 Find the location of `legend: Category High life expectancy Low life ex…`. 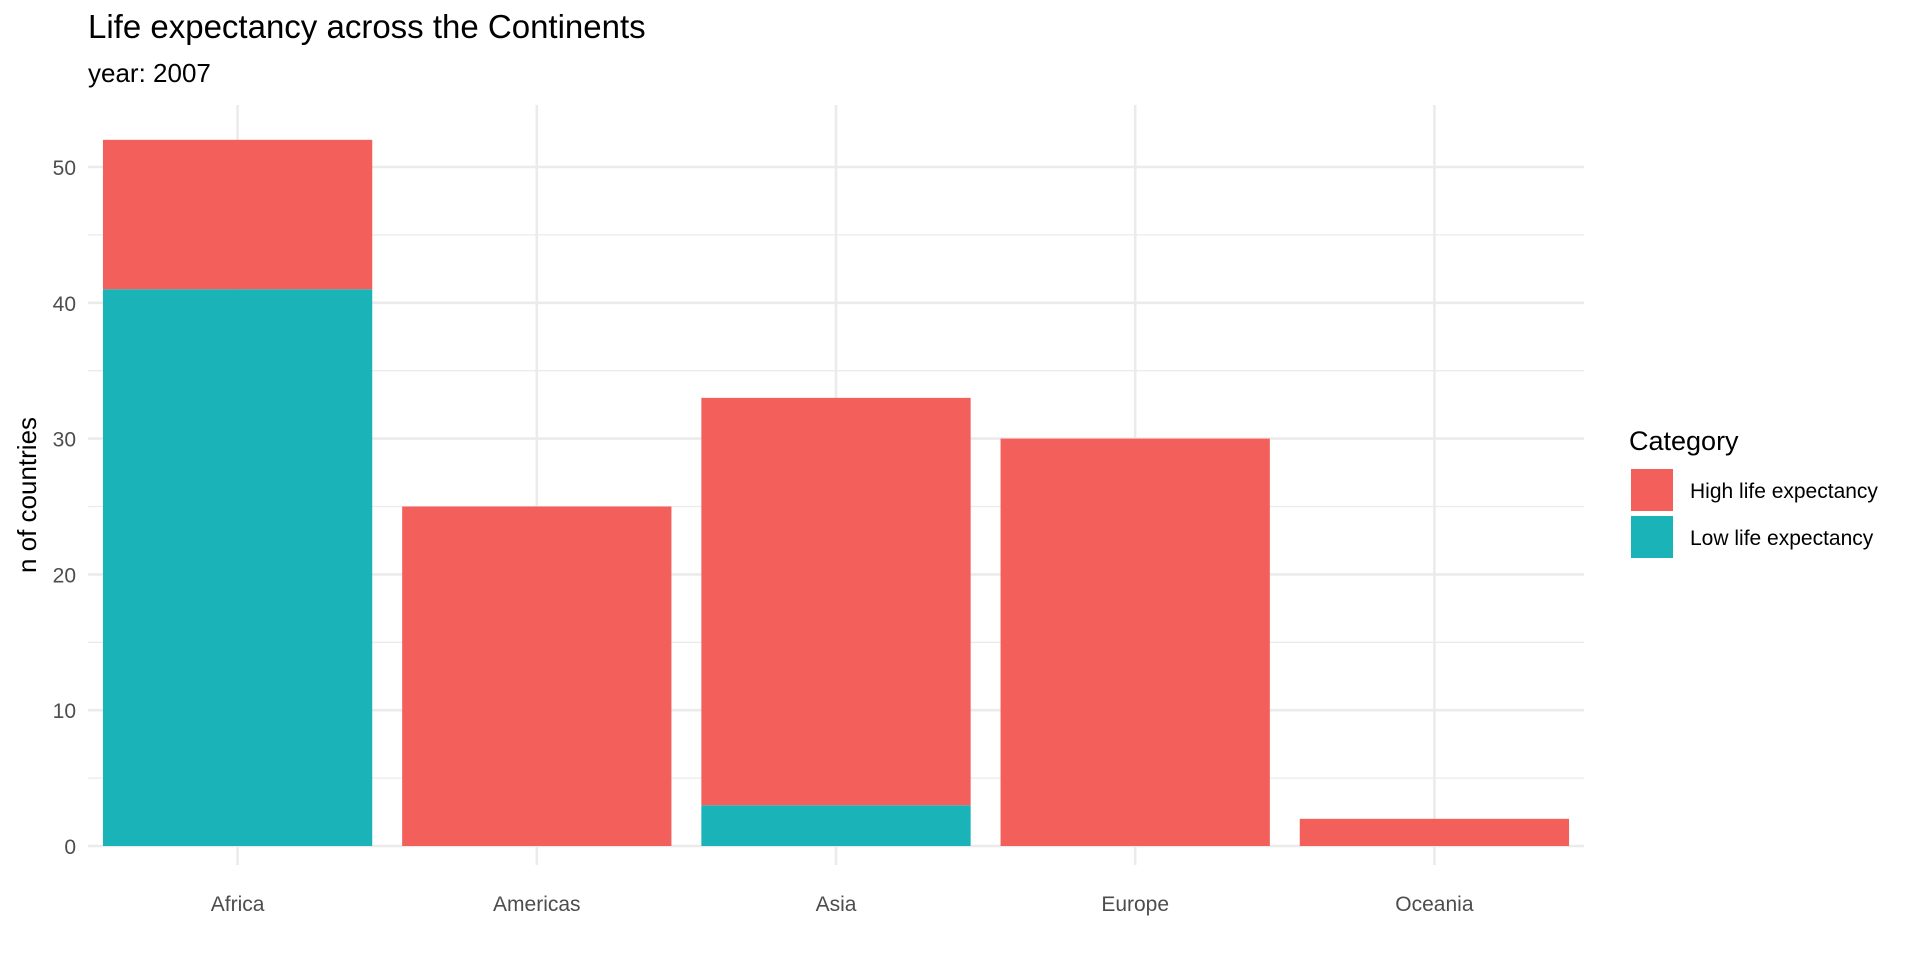

legend: Category High life expectancy Low life ex… is located at coordinates (1753, 492).